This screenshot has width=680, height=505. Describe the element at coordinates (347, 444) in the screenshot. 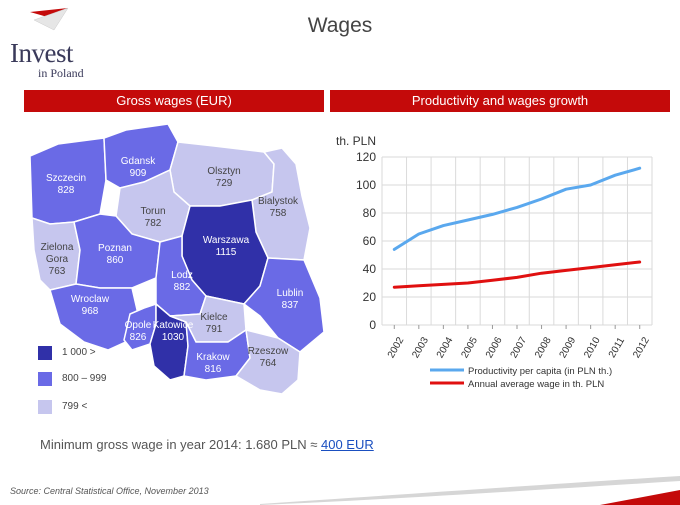

I see `minimum-wage-eur-link: 400 EUR` at that location.